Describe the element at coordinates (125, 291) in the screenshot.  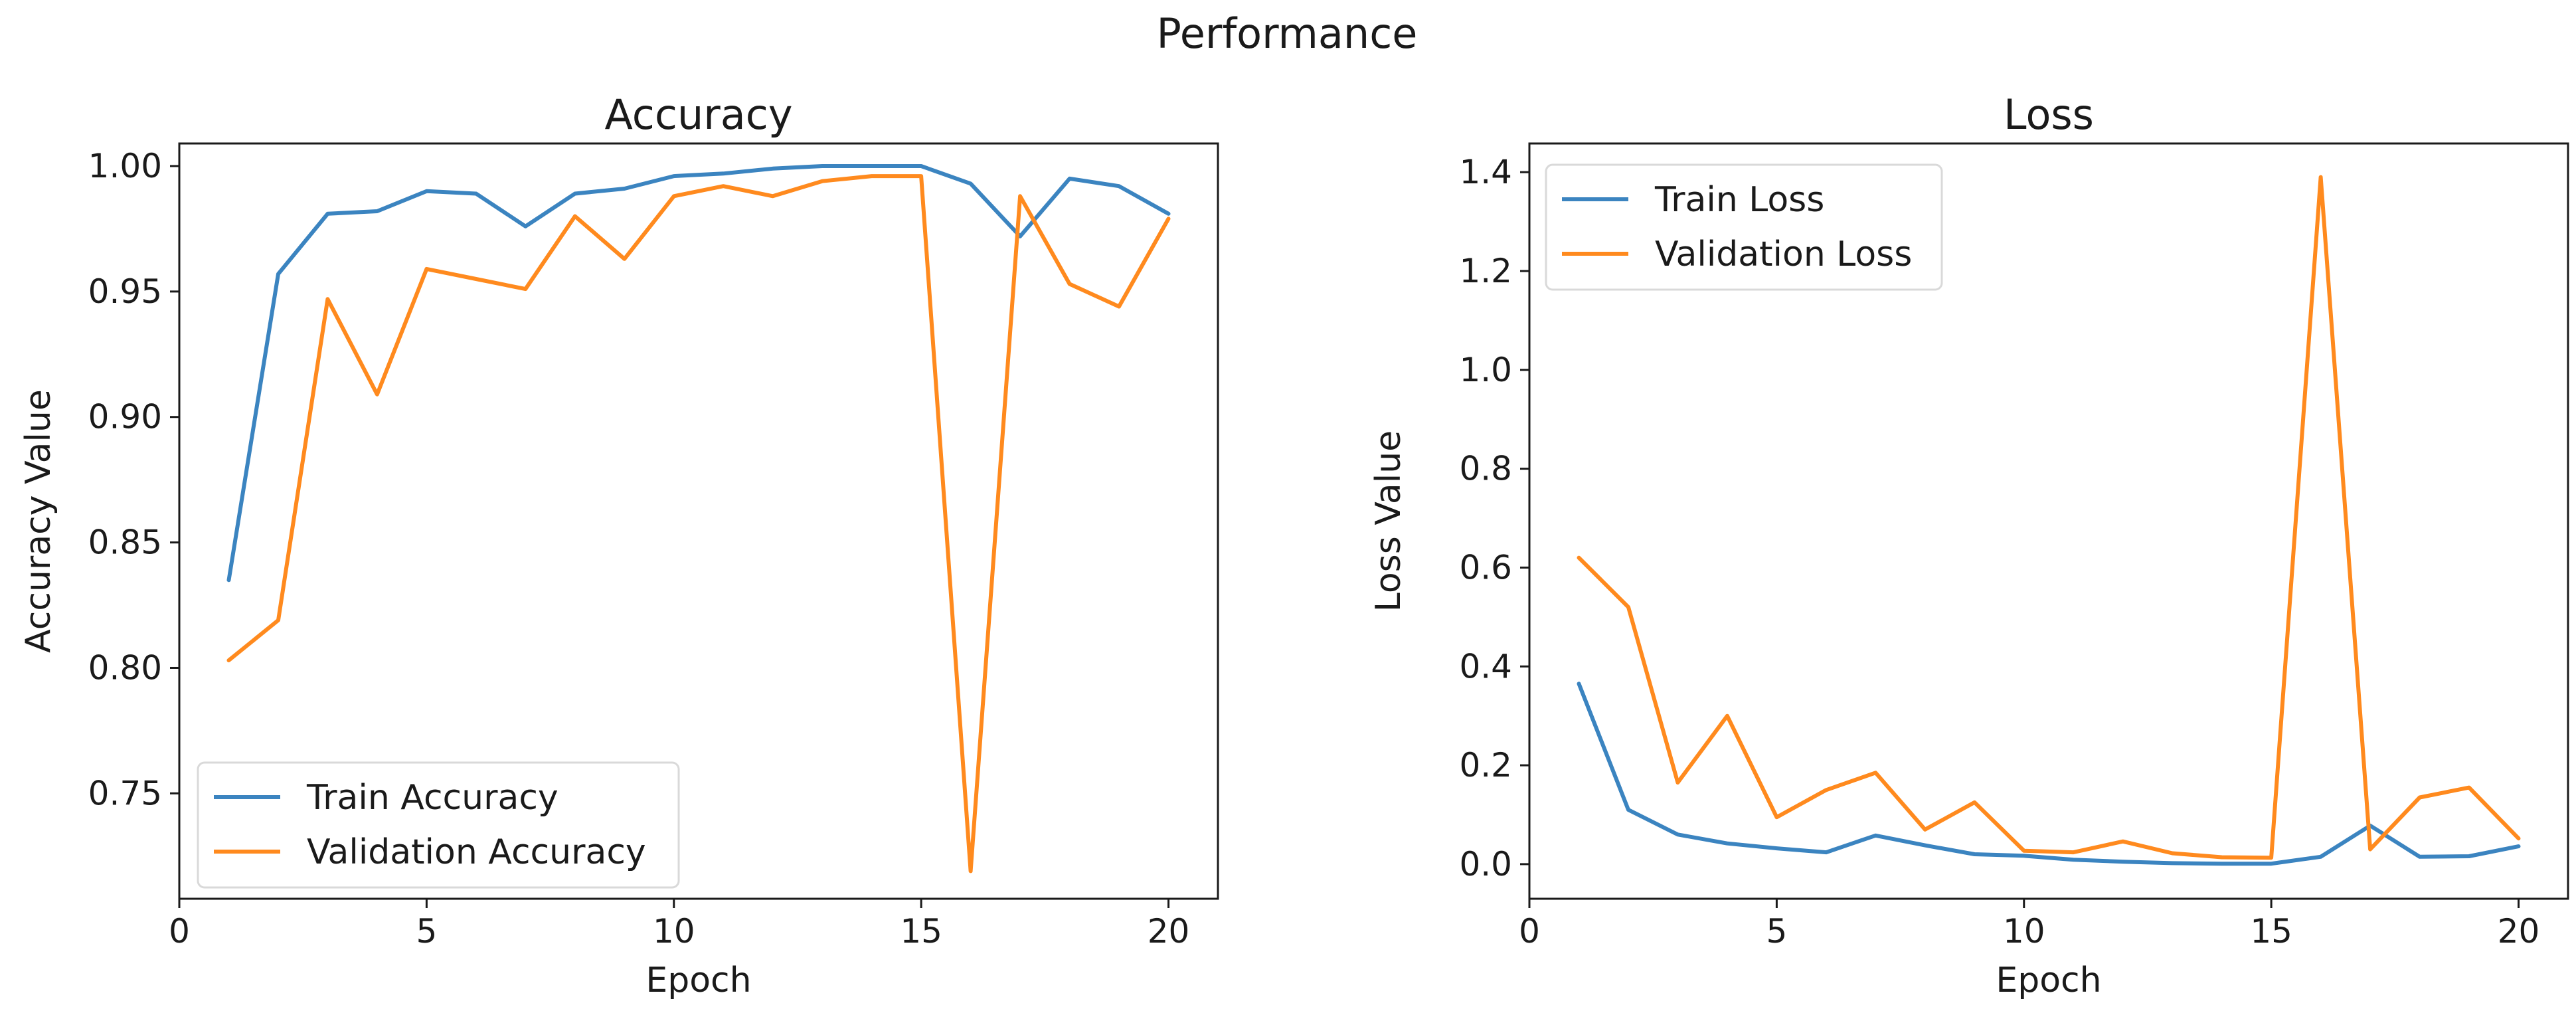
I see `undefined-y-tick-label: 0.95` at that location.